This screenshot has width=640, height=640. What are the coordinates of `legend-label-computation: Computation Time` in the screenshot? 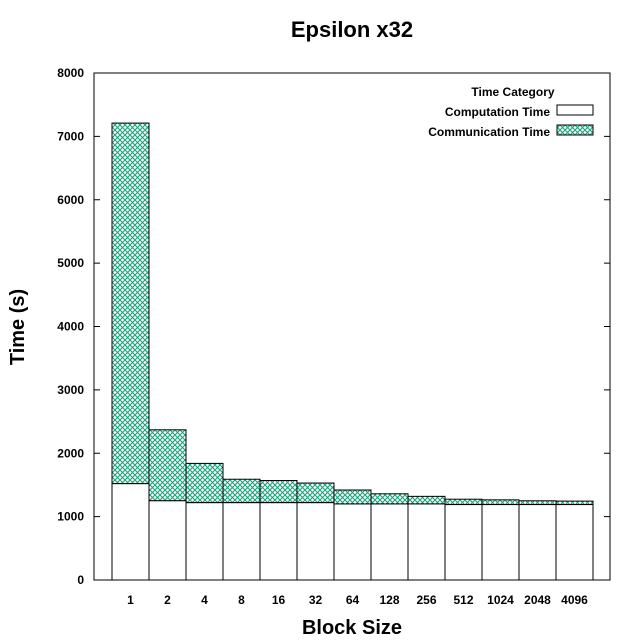 It's located at (497, 112).